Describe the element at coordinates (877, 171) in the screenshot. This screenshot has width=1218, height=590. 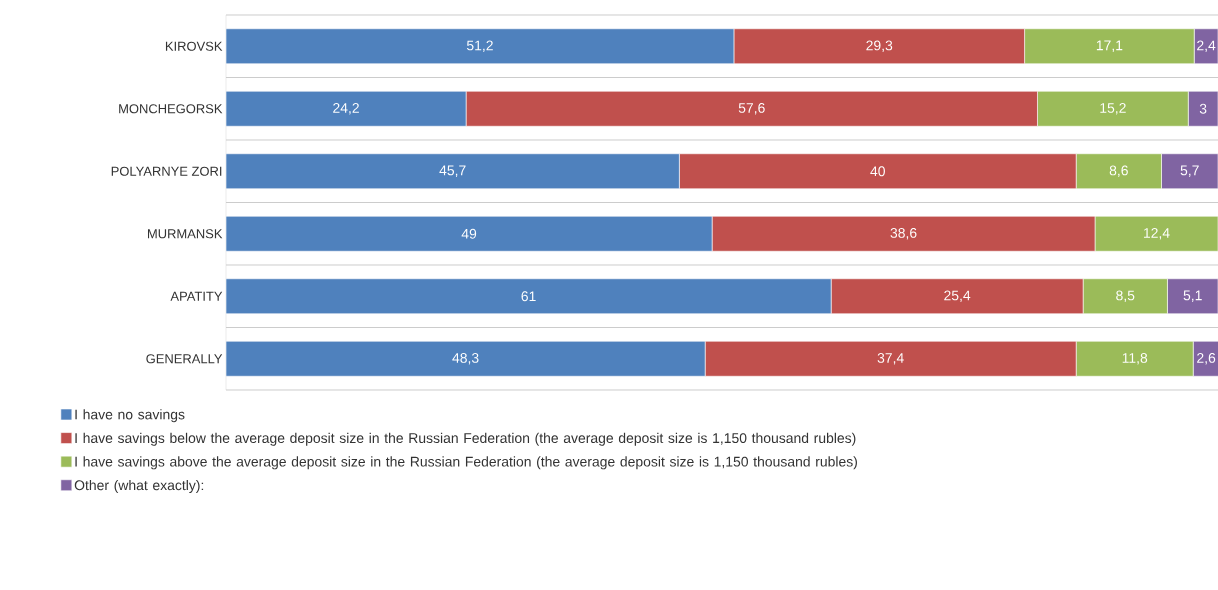
I see `data-label: 40` at that location.